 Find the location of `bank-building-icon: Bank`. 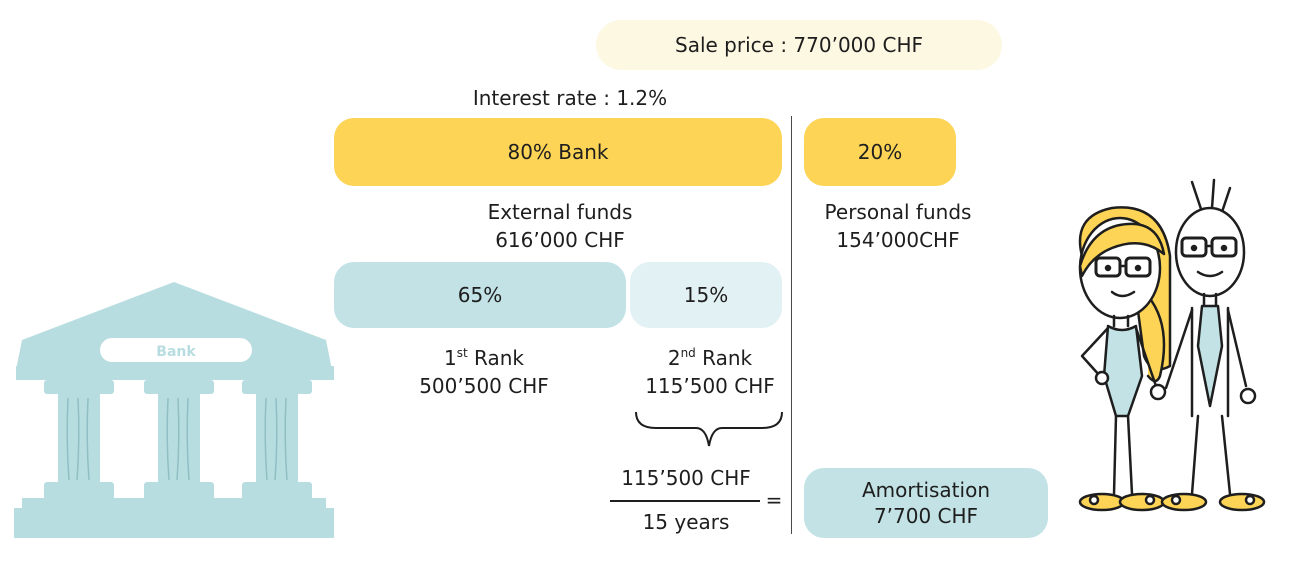

bank-building-icon: Bank is located at coordinates (174, 410).